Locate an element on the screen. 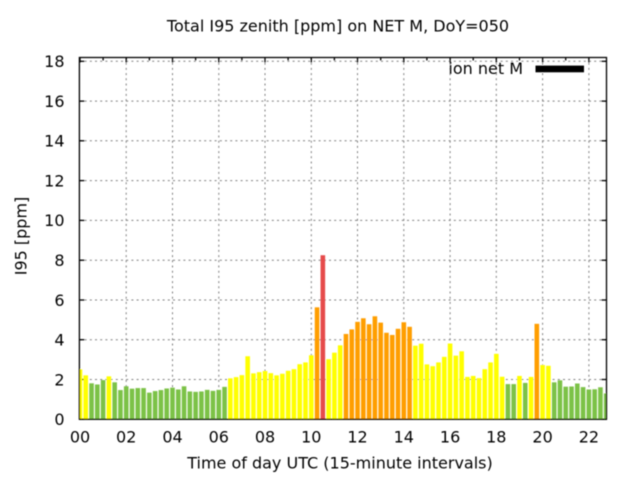 This screenshot has height=480, width=640. svg-text: 4 is located at coordinates (59, 340).